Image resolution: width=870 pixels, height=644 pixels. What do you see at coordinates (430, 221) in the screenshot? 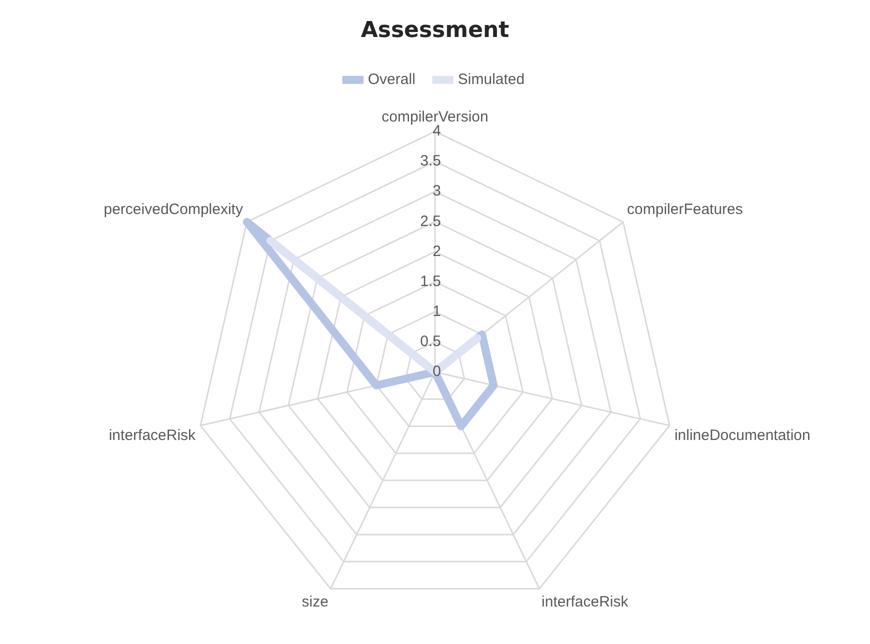
I see `y-tick-label: 2.5` at bounding box center [430, 221].